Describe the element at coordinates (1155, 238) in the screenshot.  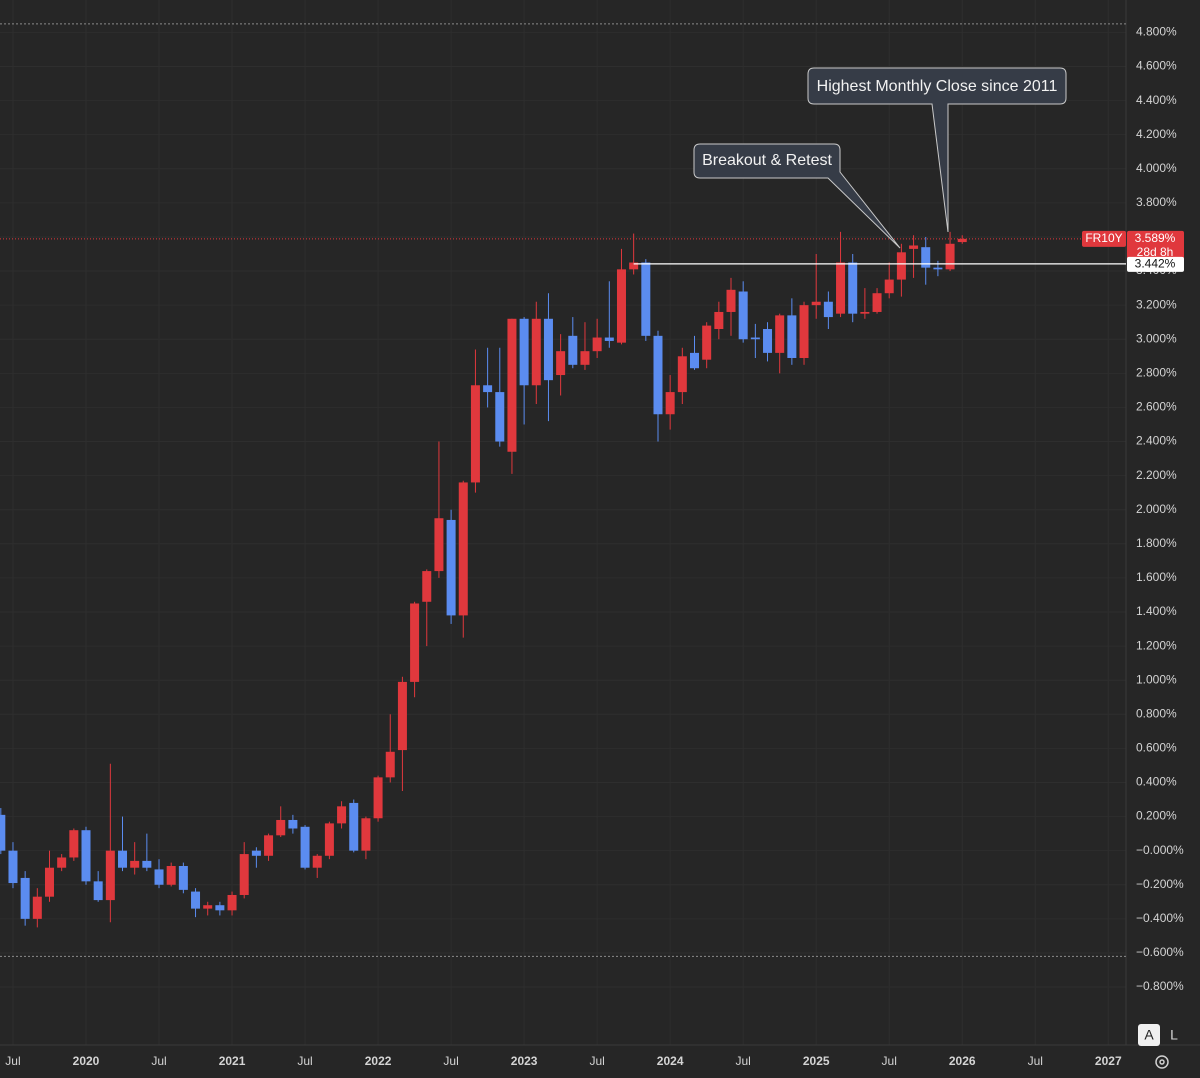
I see `price-label: 3.589%` at that location.